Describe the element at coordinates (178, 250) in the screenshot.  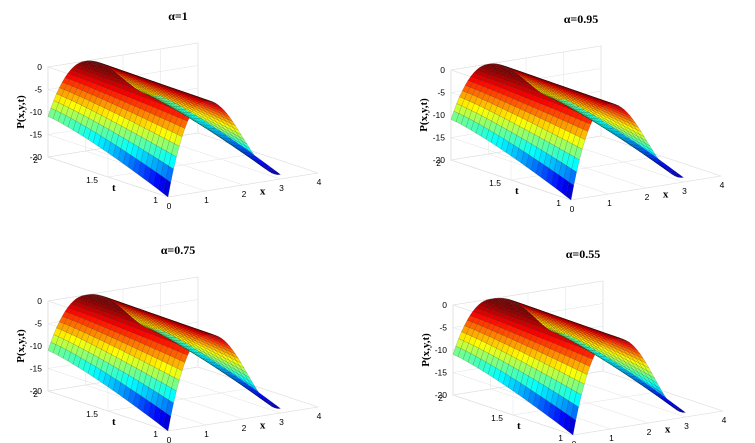
I see `chart-title: α=0.75` at that location.